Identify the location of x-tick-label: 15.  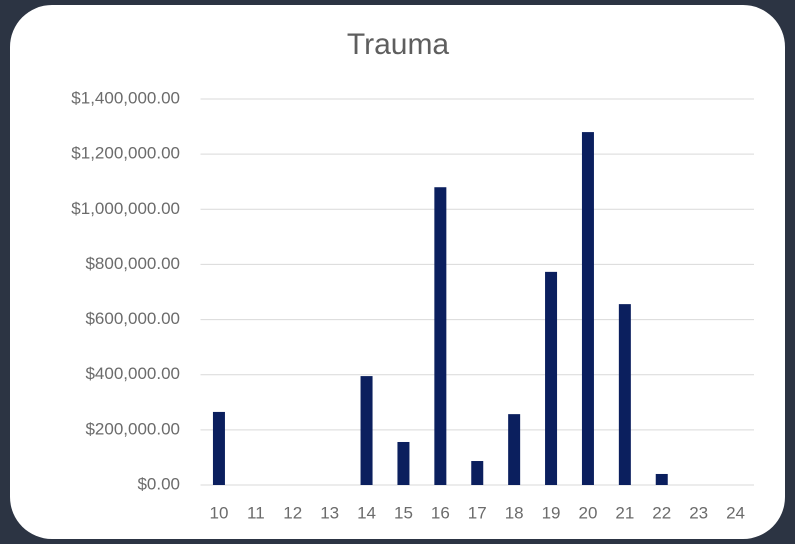
(403, 512).